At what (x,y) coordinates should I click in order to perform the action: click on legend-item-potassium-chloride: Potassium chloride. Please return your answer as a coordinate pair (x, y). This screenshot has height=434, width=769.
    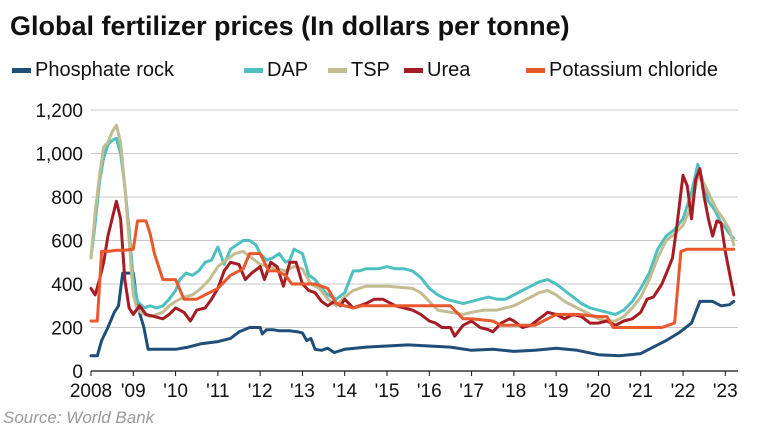
    Looking at the image, I should click on (622, 70).